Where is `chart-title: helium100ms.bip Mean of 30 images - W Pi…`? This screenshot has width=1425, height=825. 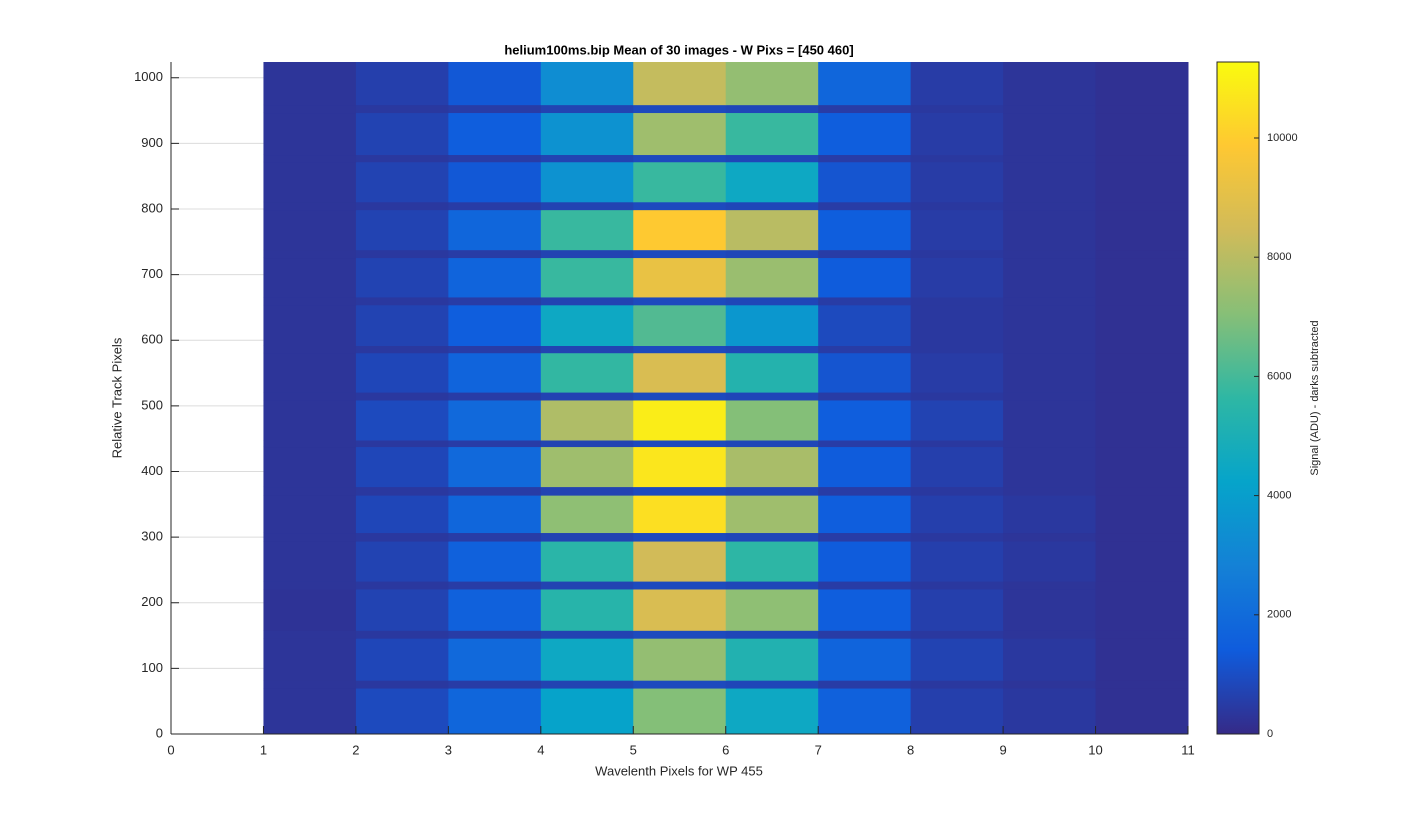 chart-title: helium100ms.bip Mean of 30 images - W Pi… is located at coordinates (678, 49).